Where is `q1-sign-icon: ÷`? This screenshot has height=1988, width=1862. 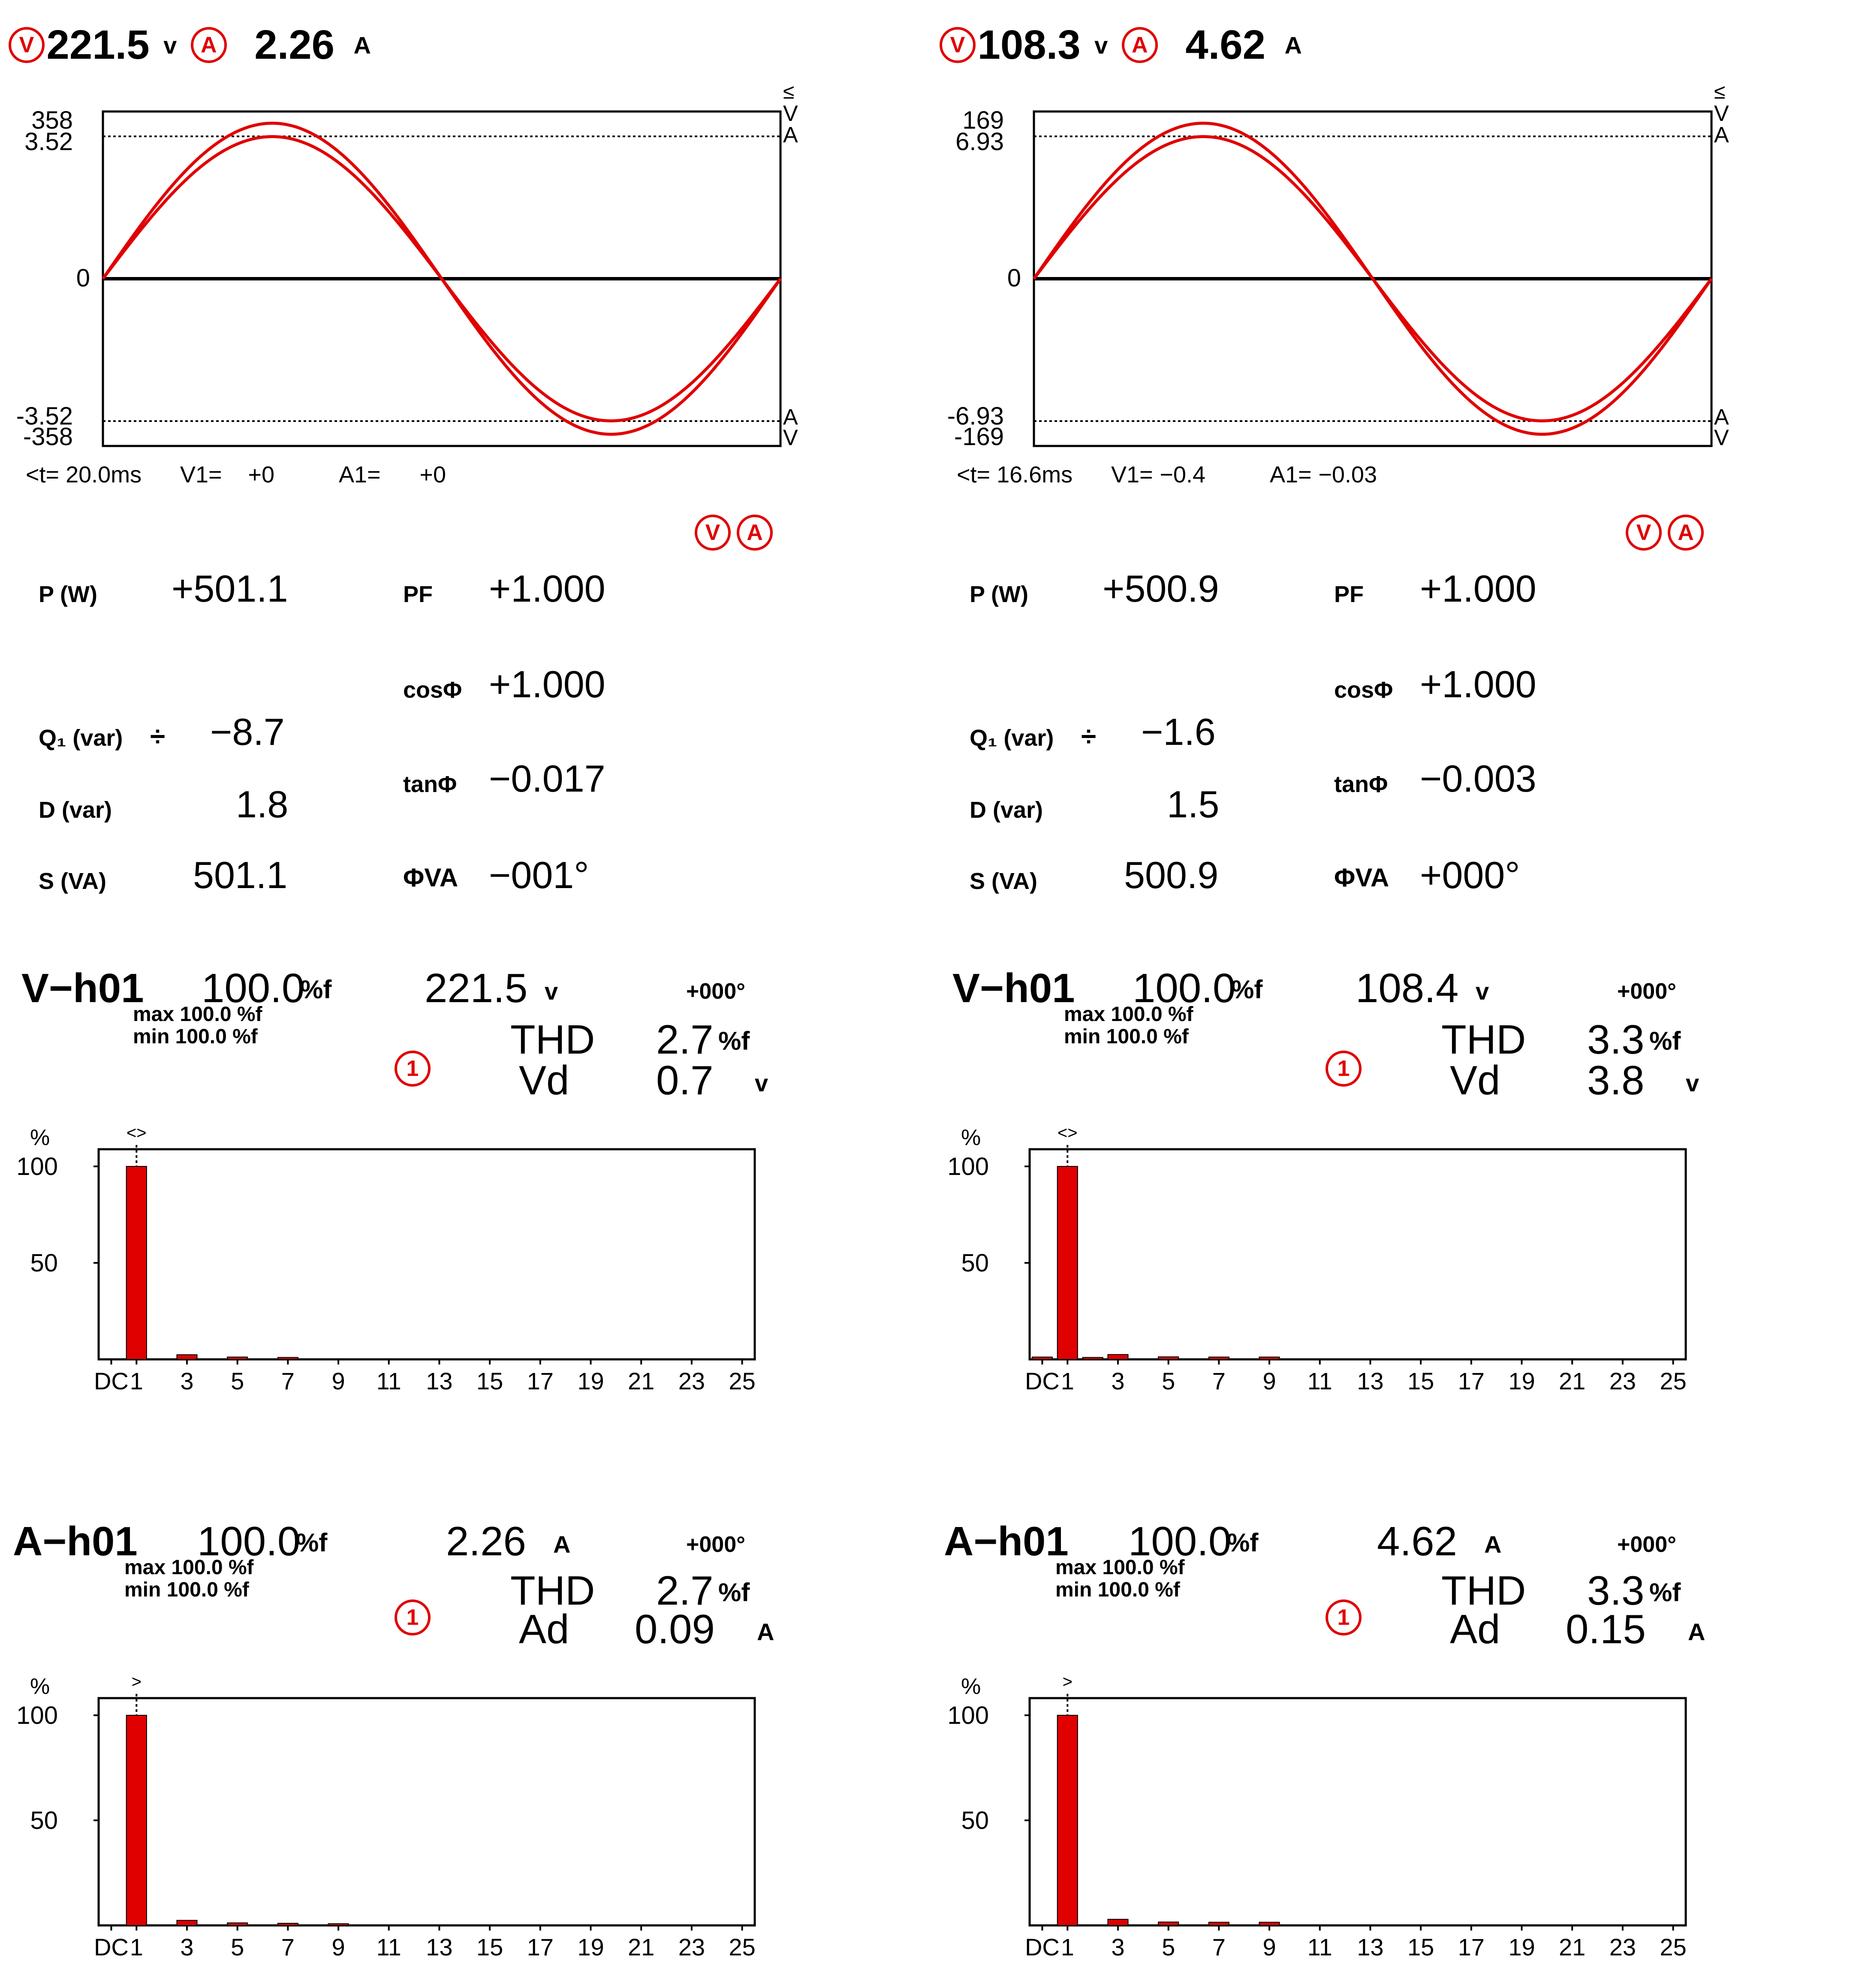 q1-sign-icon: ÷ is located at coordinates (1089, 736).